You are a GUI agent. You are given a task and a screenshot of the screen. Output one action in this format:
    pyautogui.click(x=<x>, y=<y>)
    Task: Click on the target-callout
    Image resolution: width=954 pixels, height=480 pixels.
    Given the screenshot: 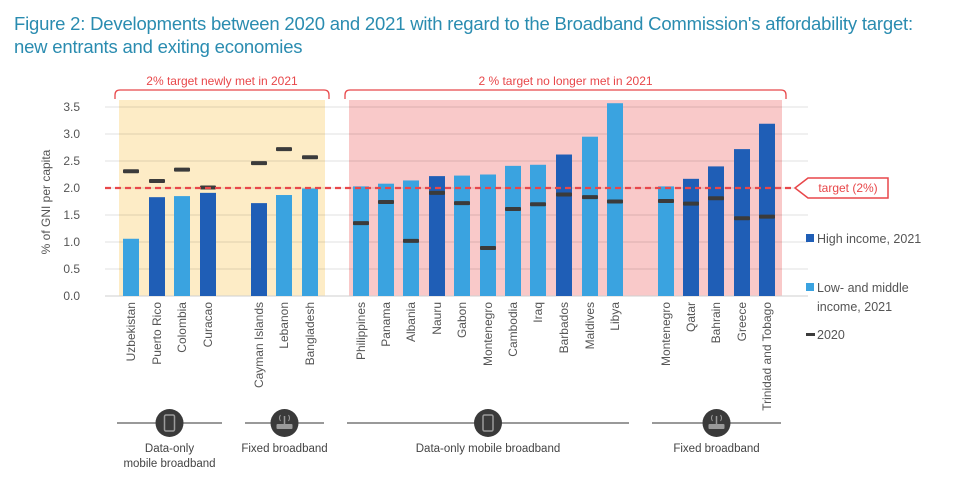 What is the action you would take?
    pyautogui.click(x=841, y=188)
    